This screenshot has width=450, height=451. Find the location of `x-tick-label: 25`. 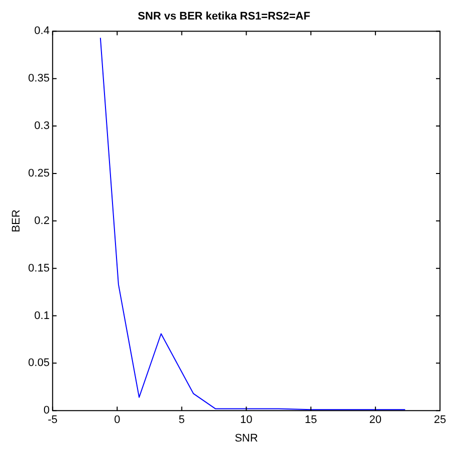

x-tick-label: 25 is located at coordinates (440, 420).